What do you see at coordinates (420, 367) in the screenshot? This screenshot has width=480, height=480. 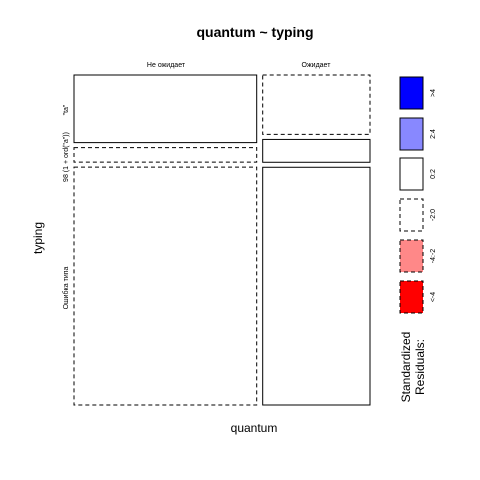 I see `legend-title-line-2: Residuals:` at bounding box center [420, 367].